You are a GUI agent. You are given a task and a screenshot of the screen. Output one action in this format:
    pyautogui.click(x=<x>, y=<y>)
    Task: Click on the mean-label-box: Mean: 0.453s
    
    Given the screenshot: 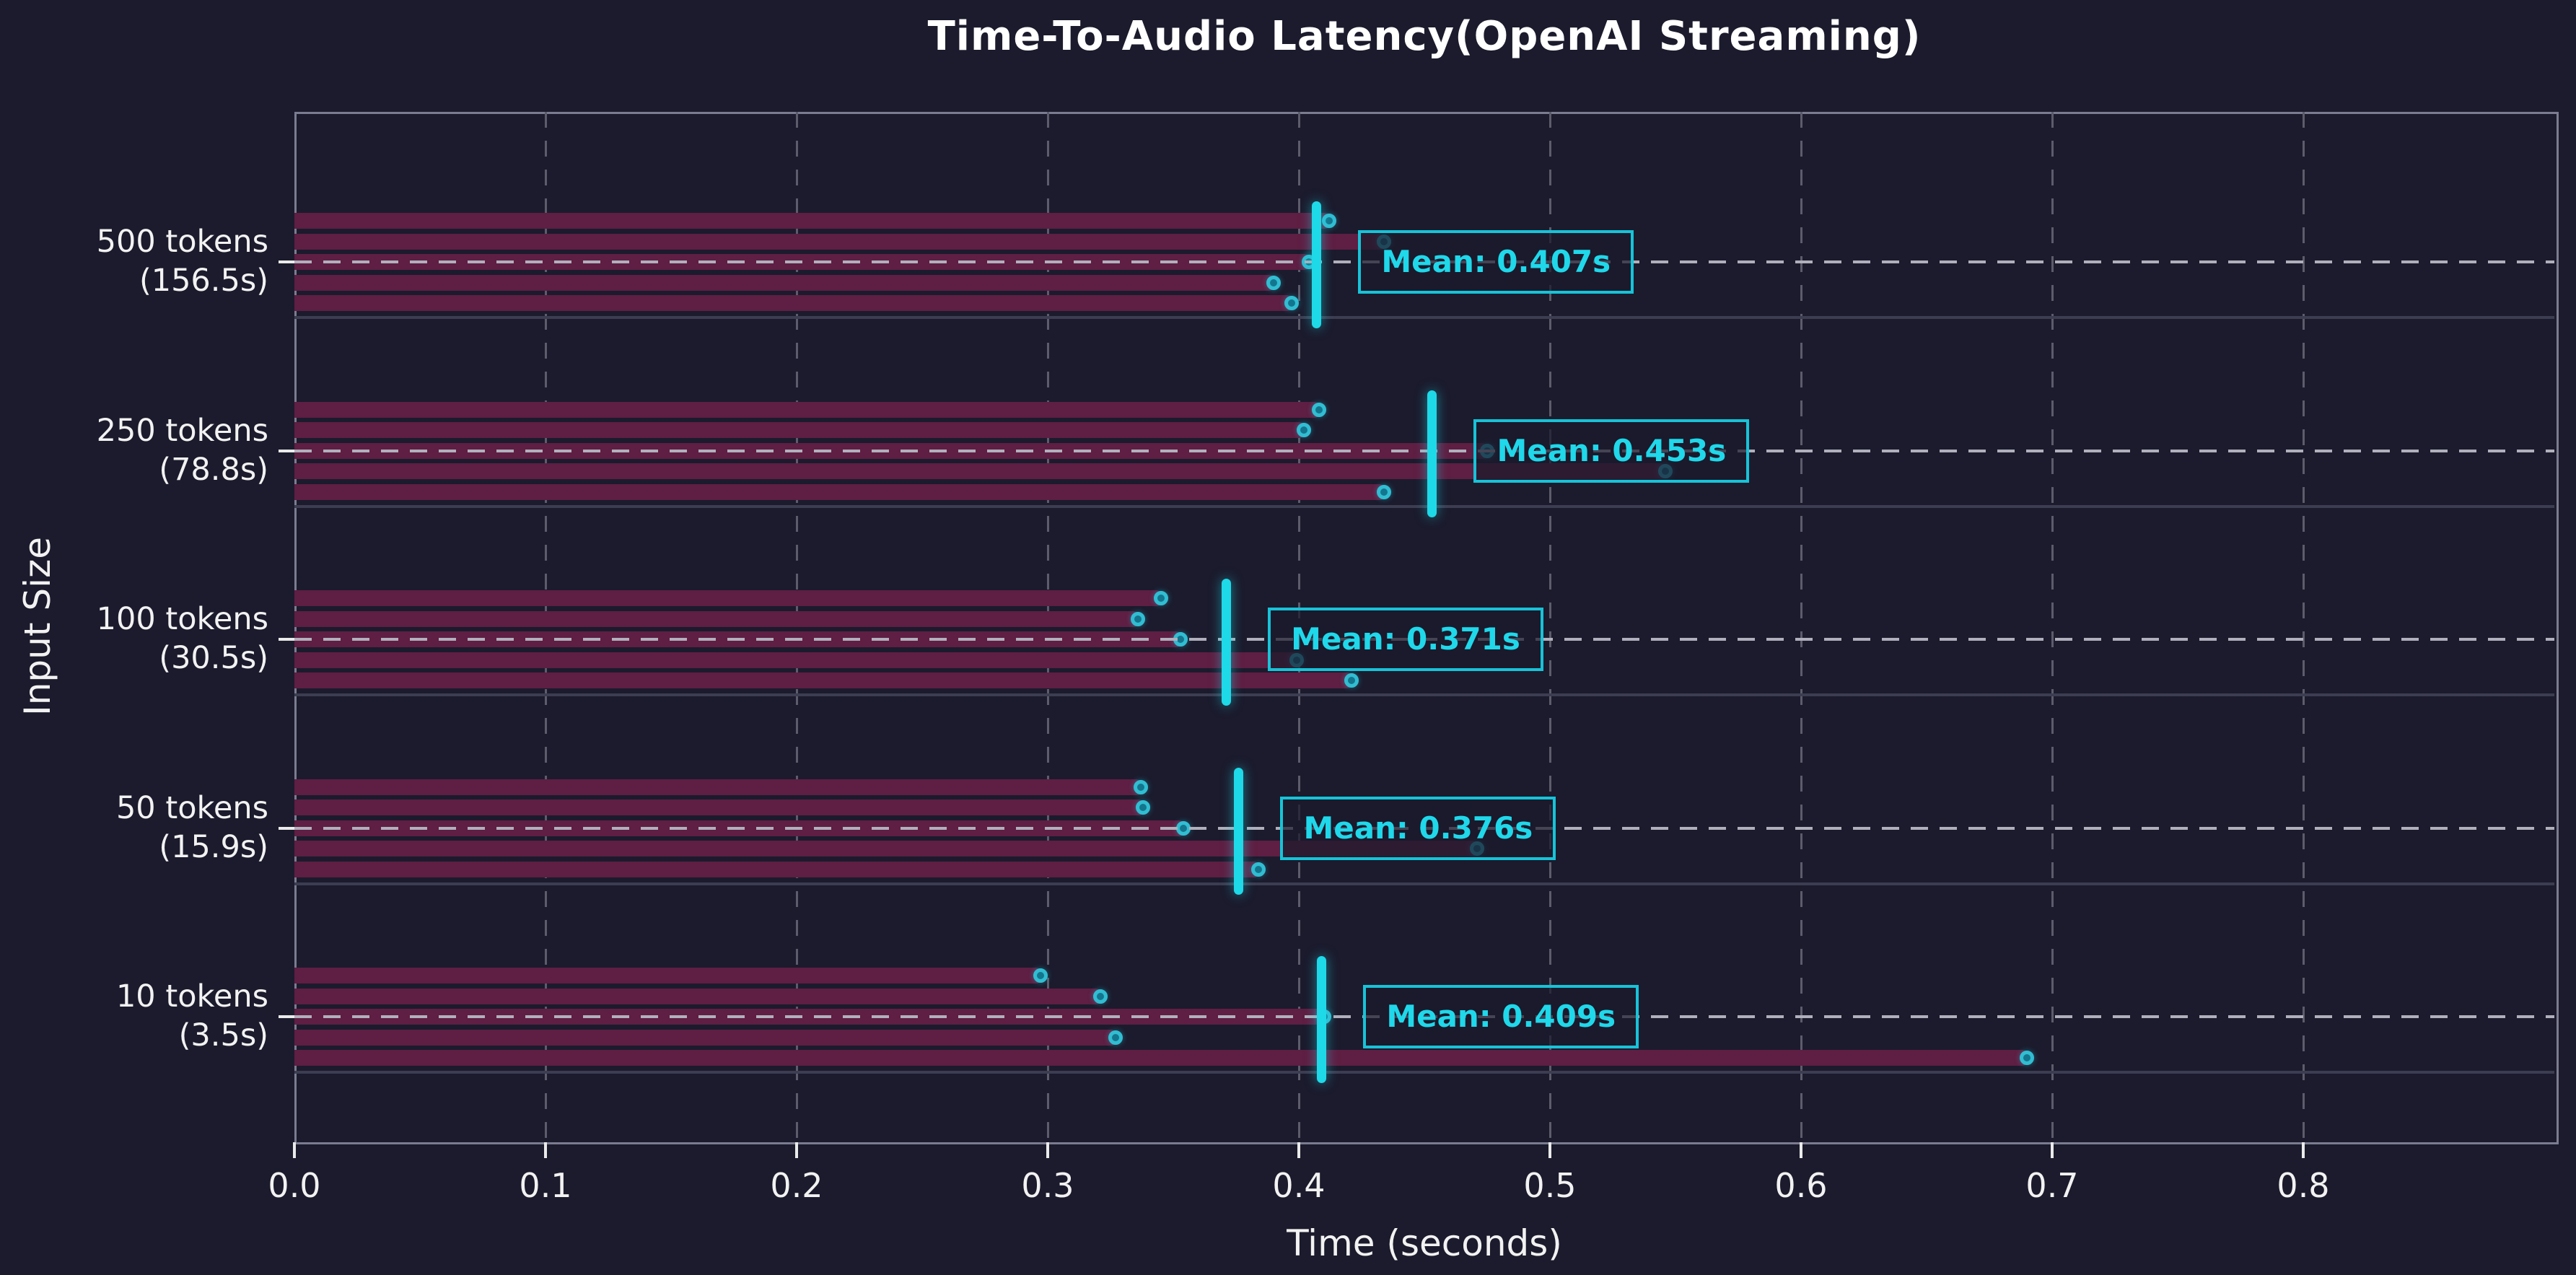 What is the action you would take?
    pyautogui.click(x=1611, y=451)
    